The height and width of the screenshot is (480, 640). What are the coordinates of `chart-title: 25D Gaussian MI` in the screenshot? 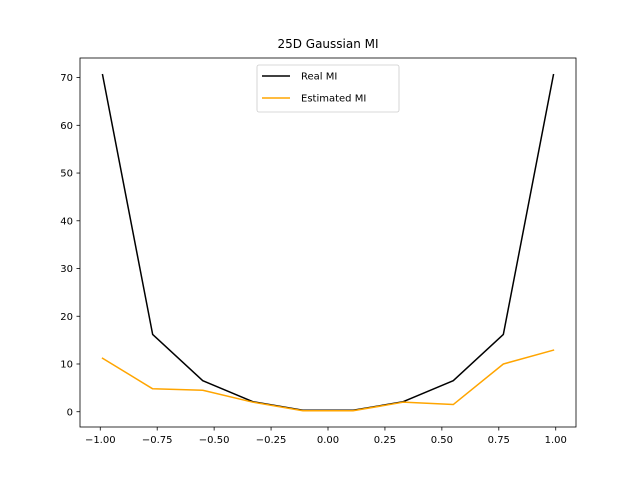 It's located at (327, 44).